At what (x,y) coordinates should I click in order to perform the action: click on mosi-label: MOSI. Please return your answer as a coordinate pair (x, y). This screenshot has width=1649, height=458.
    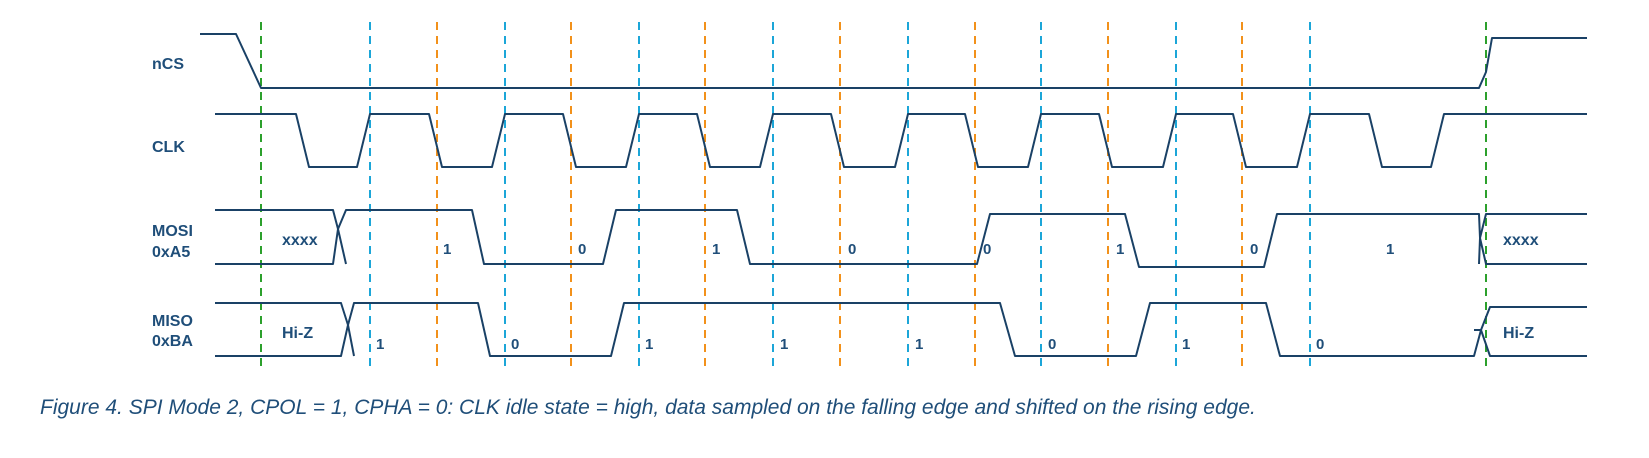
    Looking at the image, I should click on (172, 231).